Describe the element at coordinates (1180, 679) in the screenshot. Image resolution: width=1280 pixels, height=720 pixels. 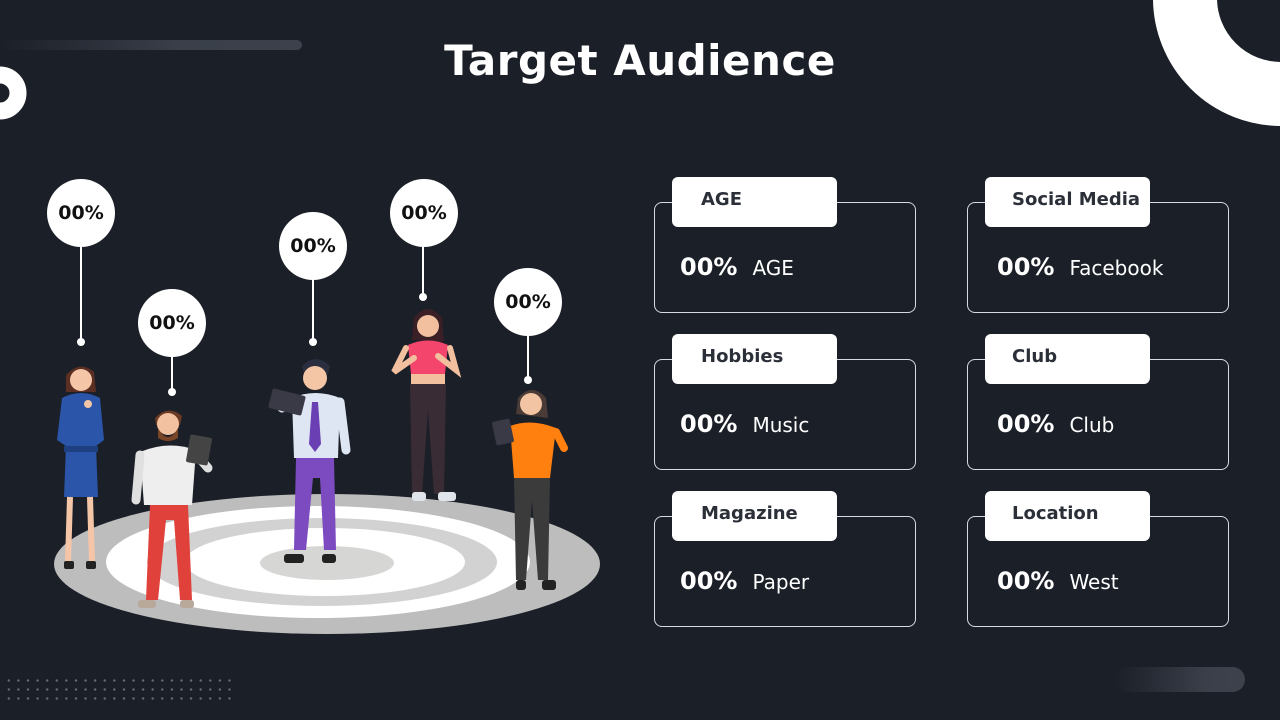
I see `decorative-bottom-bar` at that location.